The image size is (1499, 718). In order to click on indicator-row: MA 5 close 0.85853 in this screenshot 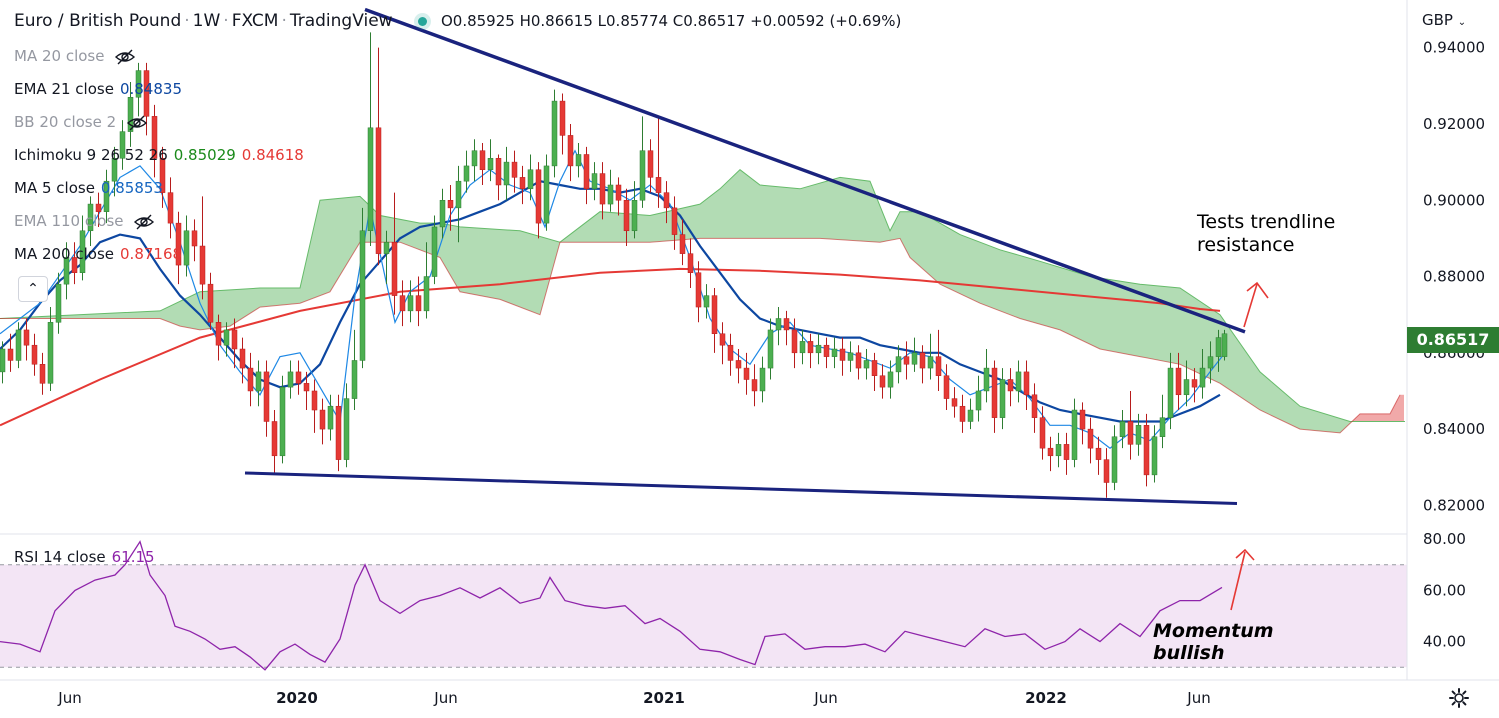, I will do `click(88, 188)`.